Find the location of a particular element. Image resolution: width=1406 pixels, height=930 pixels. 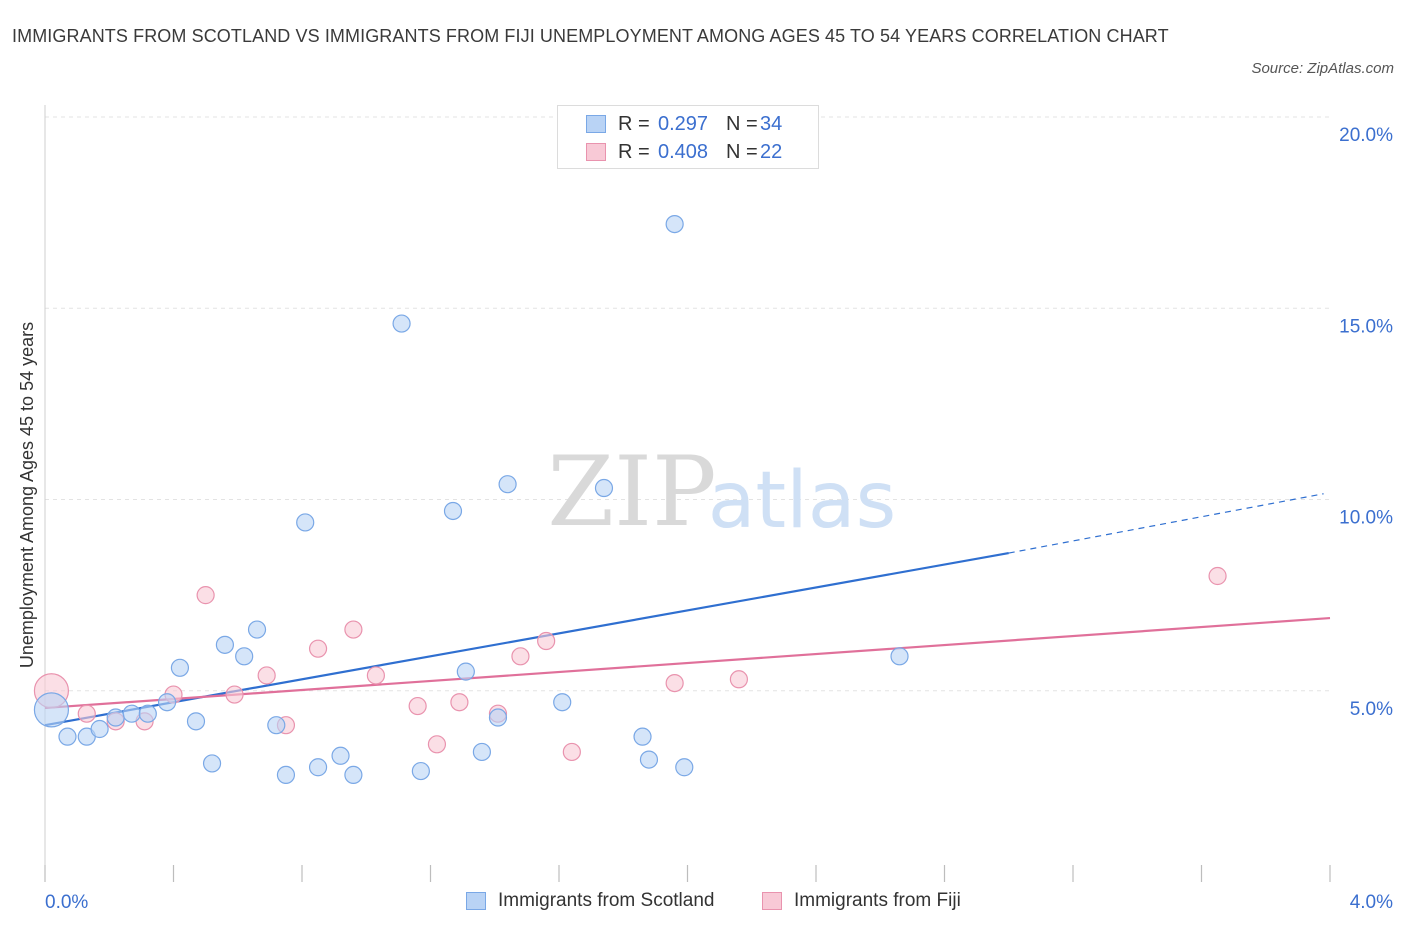

trend-line-fiji is located at coordinates (687, 663).